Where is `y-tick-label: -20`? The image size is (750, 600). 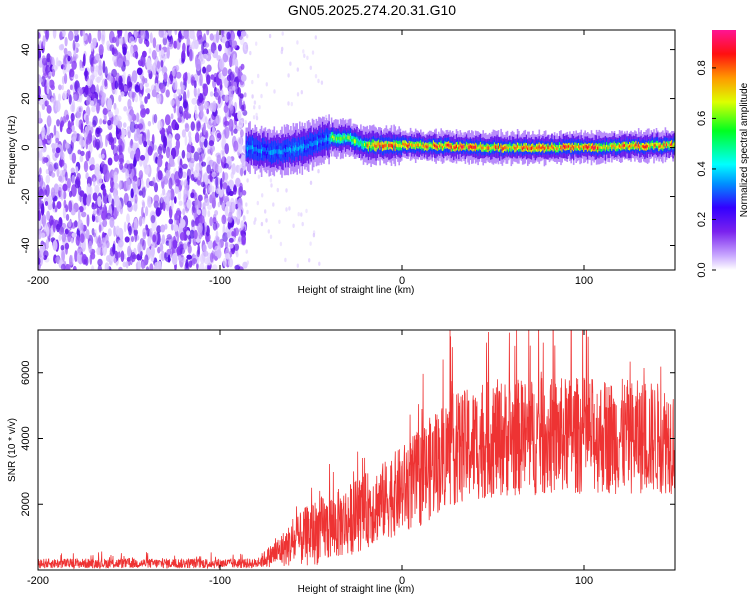
y-tick-label: -20 is located at coordinates (26, 197).